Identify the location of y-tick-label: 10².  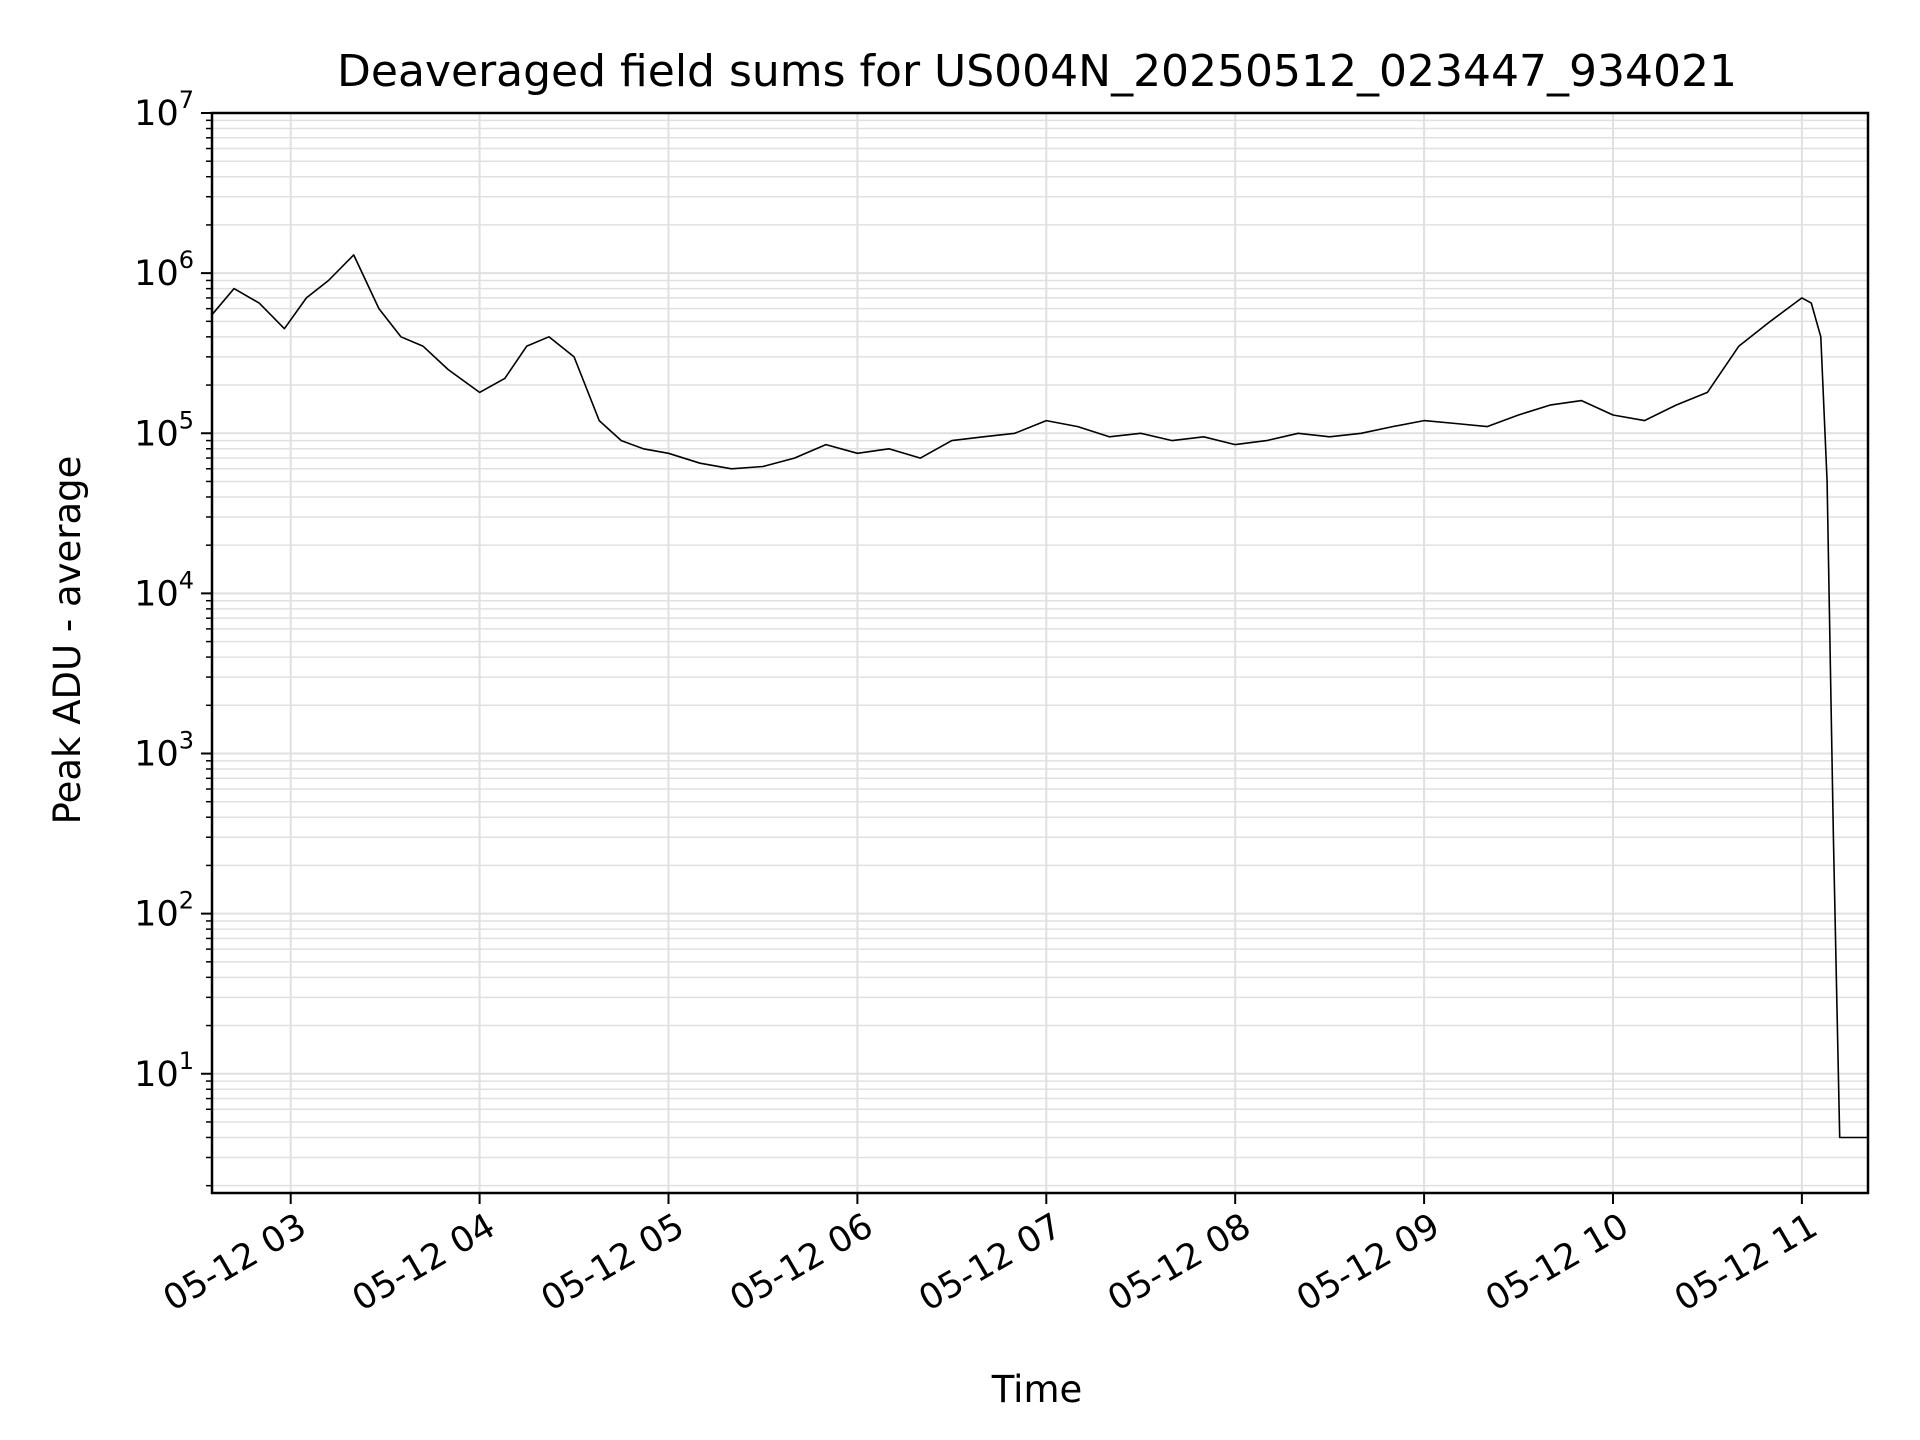
(164, 911).